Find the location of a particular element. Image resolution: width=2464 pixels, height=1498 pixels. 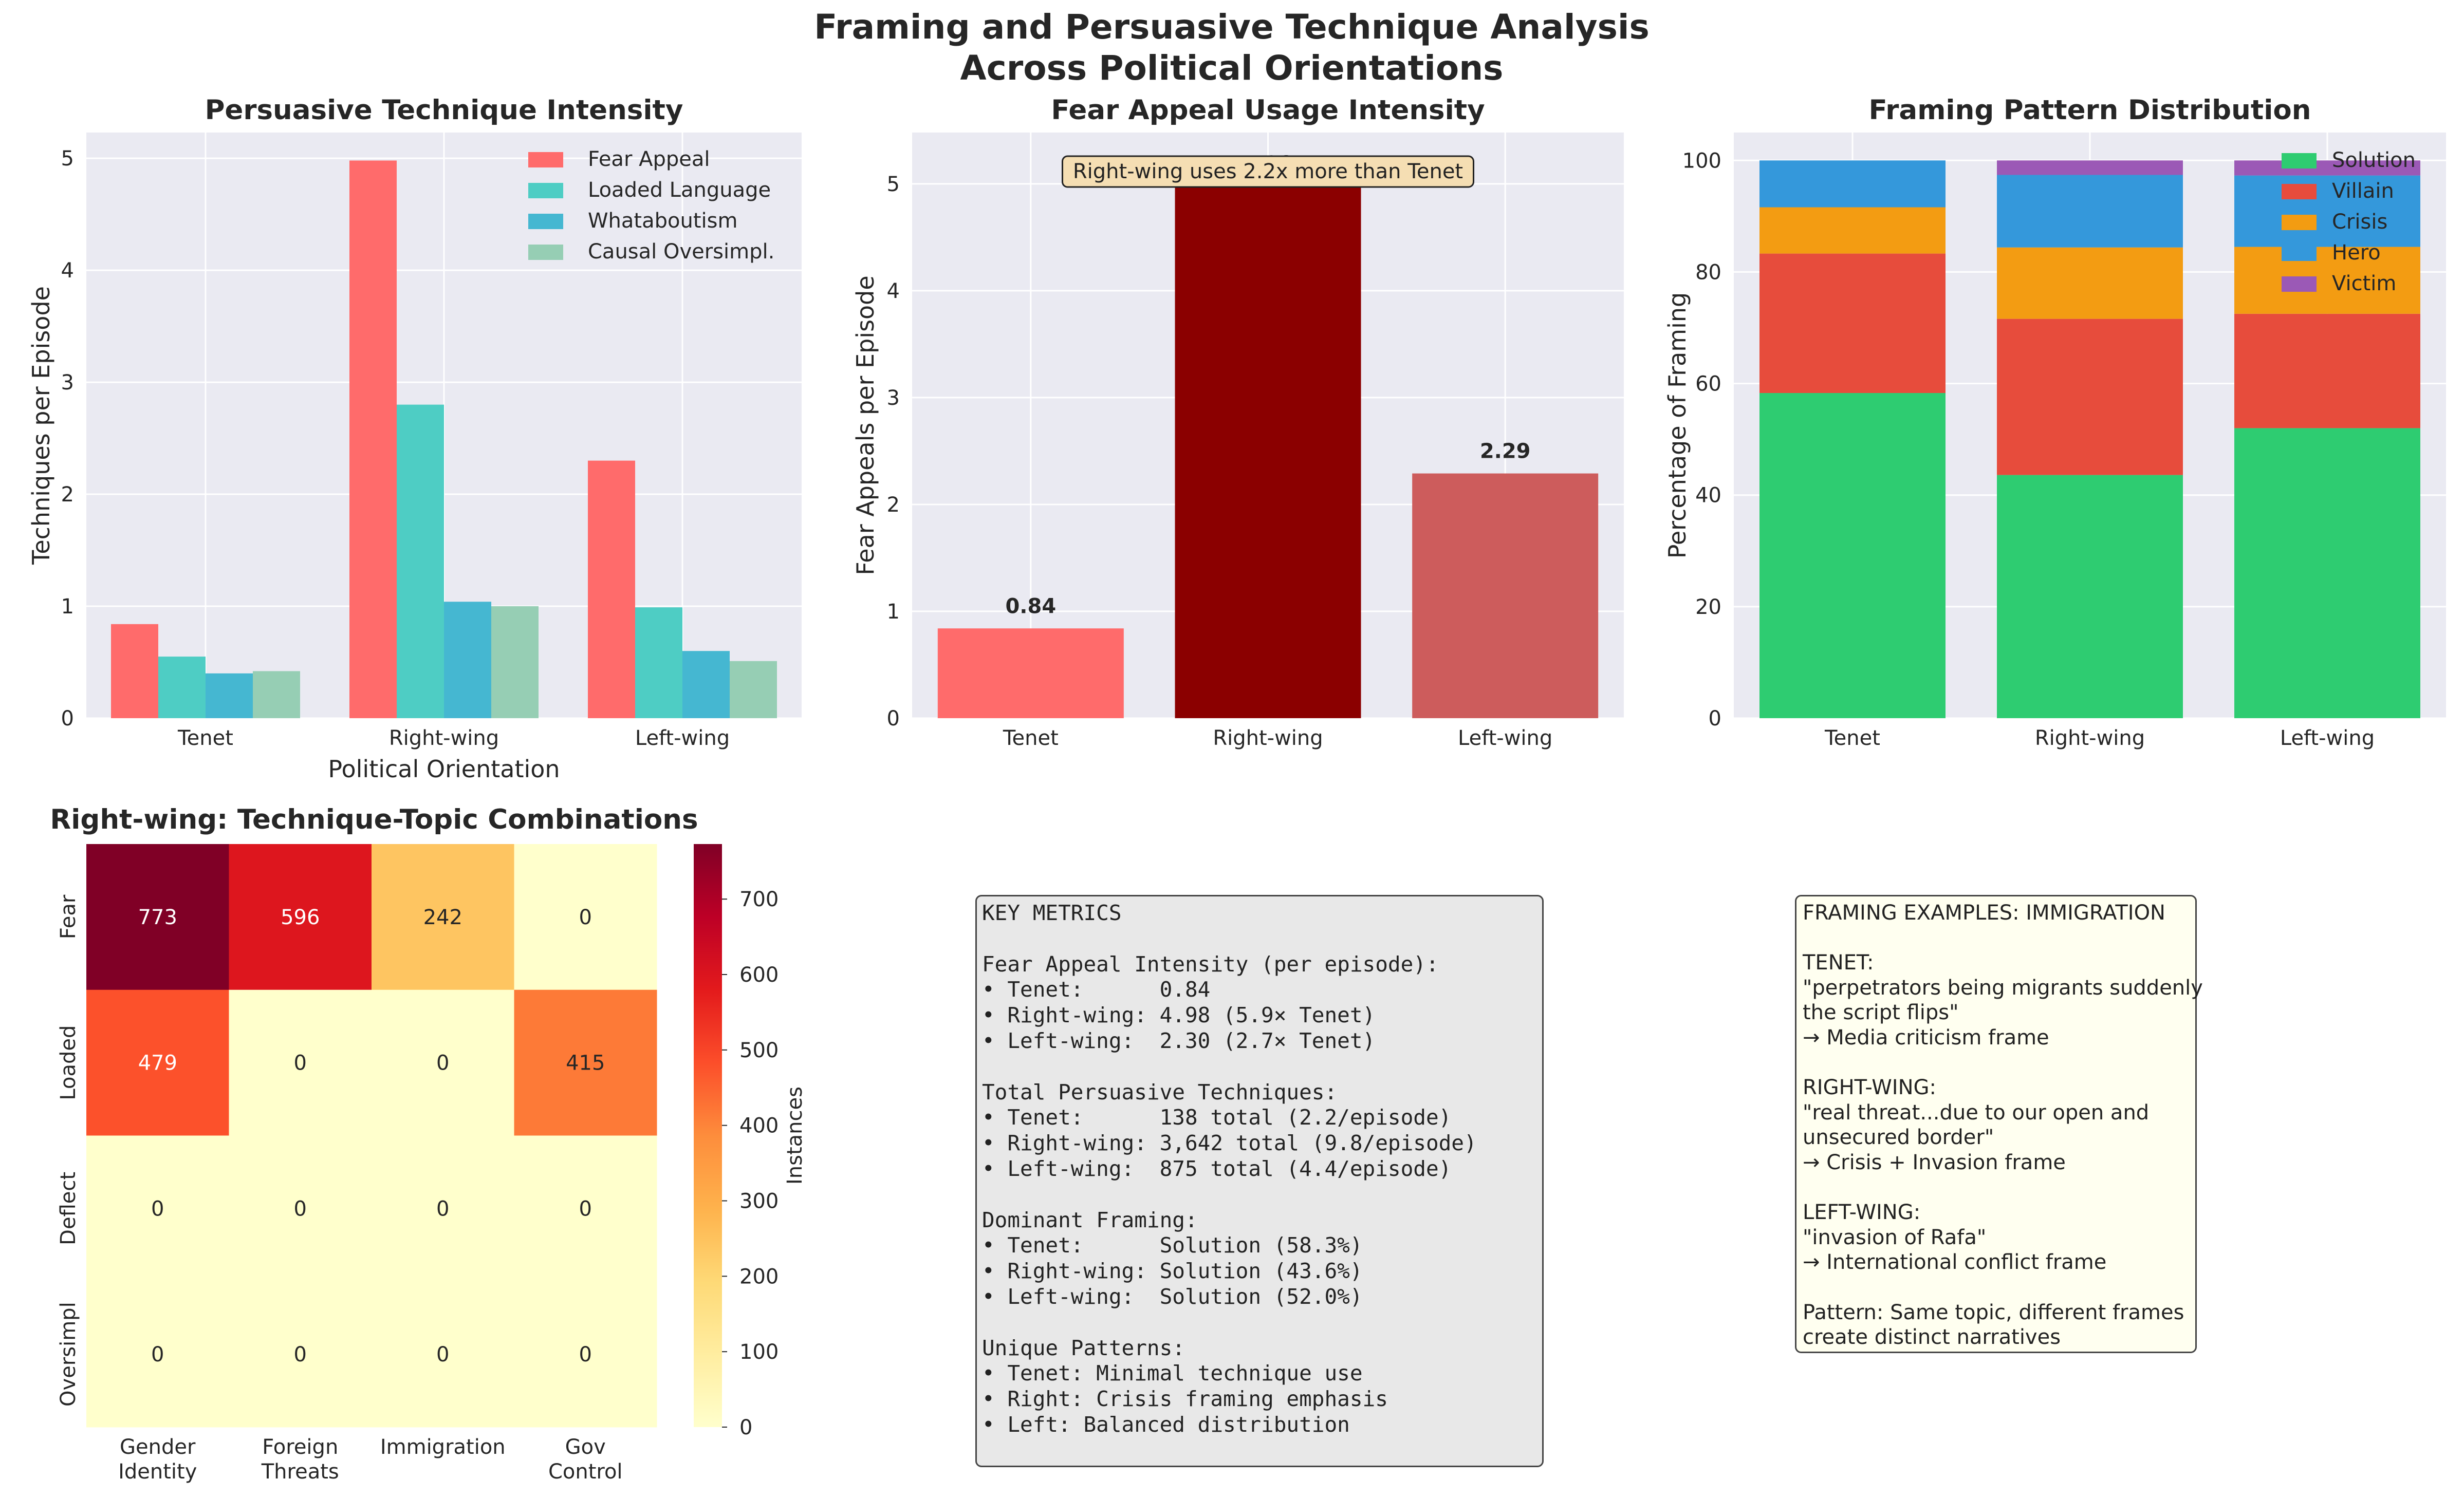

chart4-colorbar-tick-label: 500 is located at coordinates (759, 1050).